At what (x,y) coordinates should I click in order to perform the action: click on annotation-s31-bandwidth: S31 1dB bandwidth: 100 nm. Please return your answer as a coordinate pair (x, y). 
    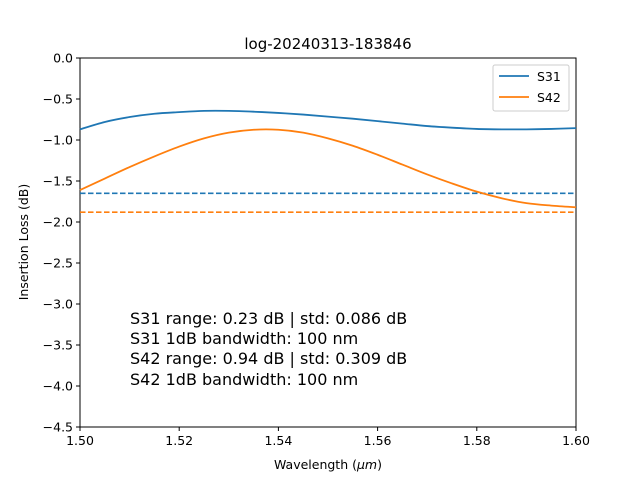
    Looking at the image, I should click on (244, 338).